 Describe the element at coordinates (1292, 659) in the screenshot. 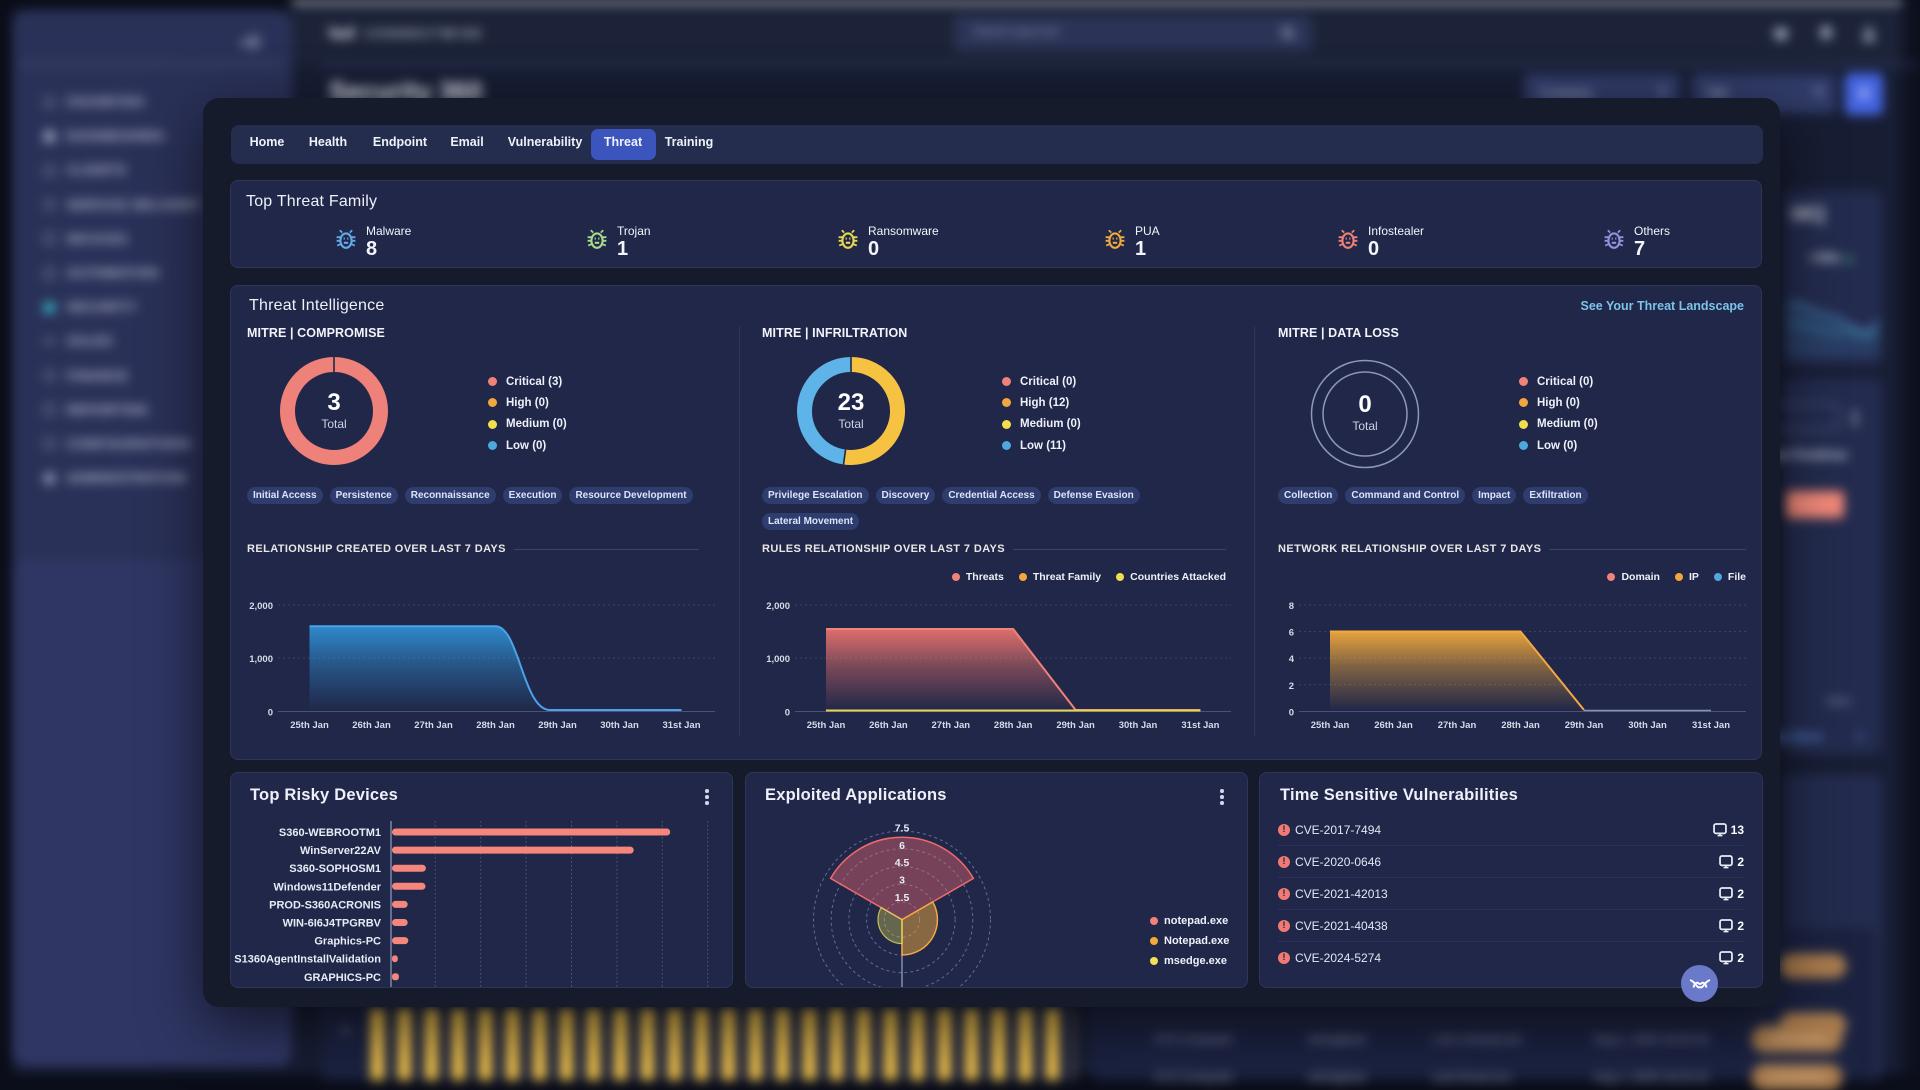

I see `svg-text: 4` at that location.